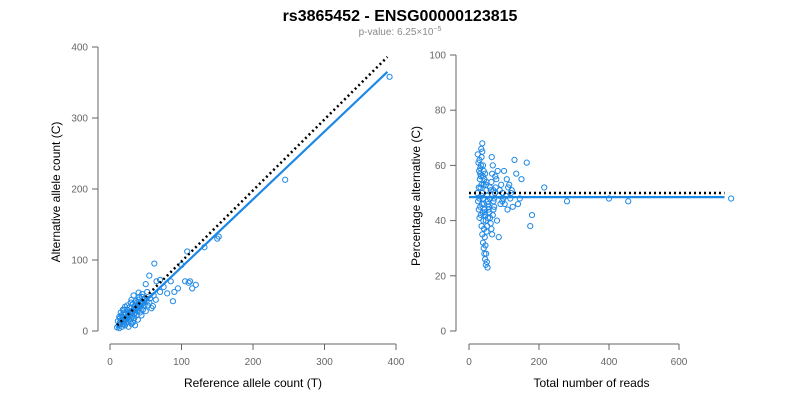  Describe the element at coordinates (441, 276) in the screenshot. I see `y-tick-label: 20` at that location.